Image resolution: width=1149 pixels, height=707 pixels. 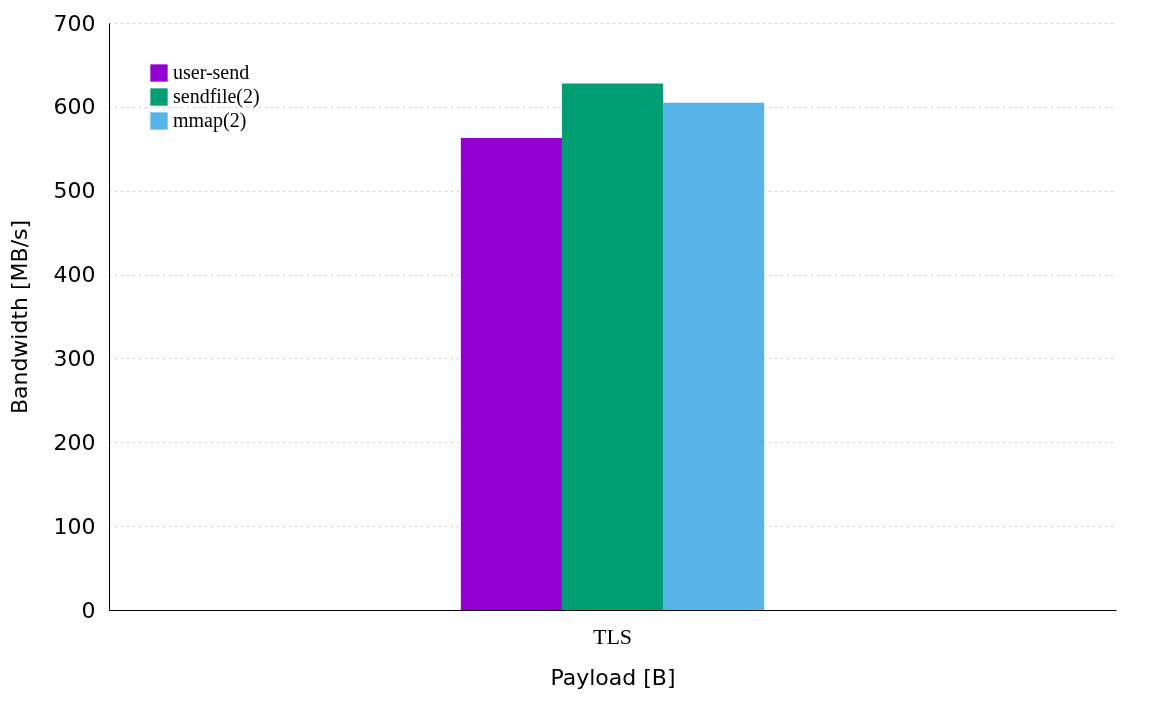 I want to click on y-tick-label: 600, so click(x=74, y=107).